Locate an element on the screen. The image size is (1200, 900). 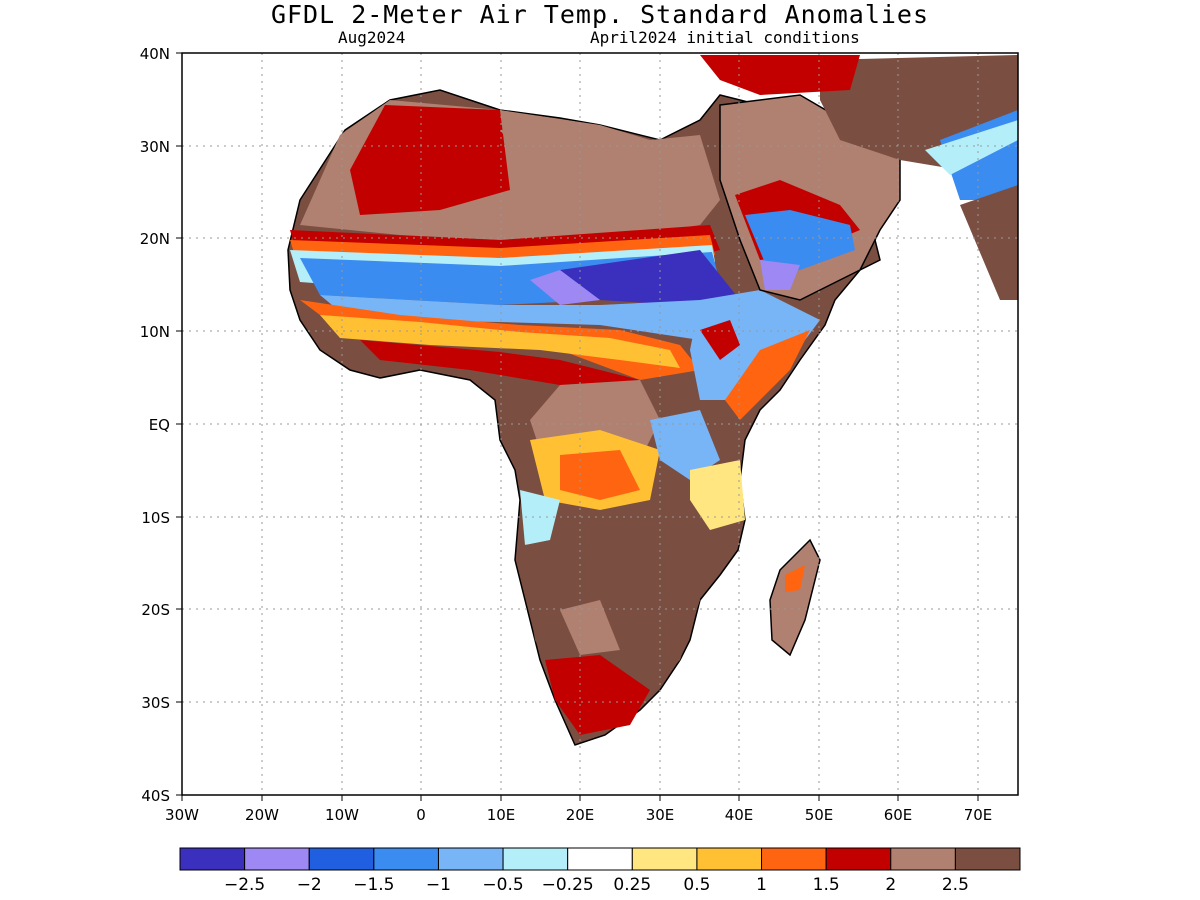
colorbar-label: 2.5 is located at coordinates (955, 885).